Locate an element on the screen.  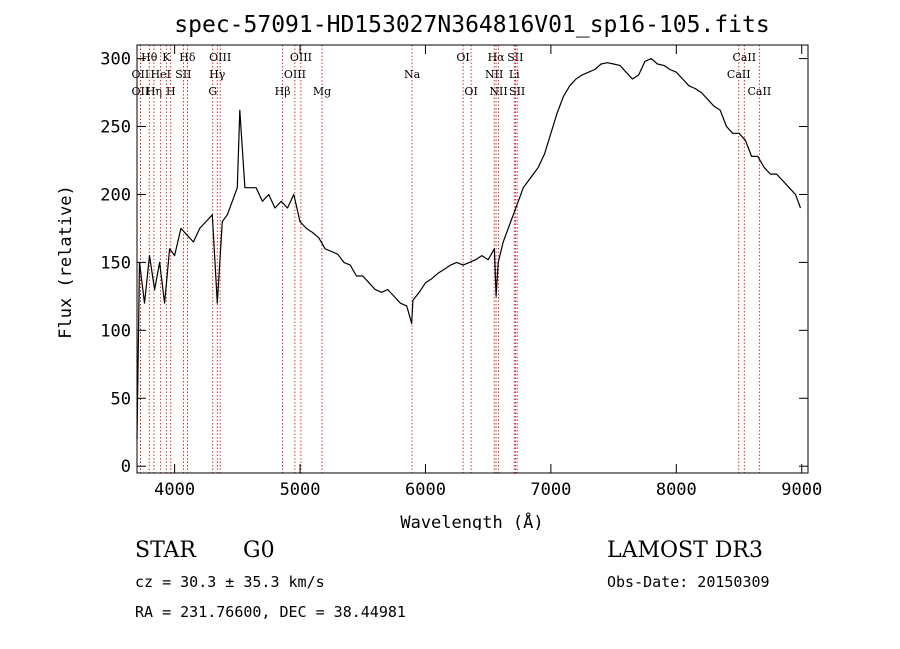
x-tick-label: 4000 is located at coordinates (174, 490).